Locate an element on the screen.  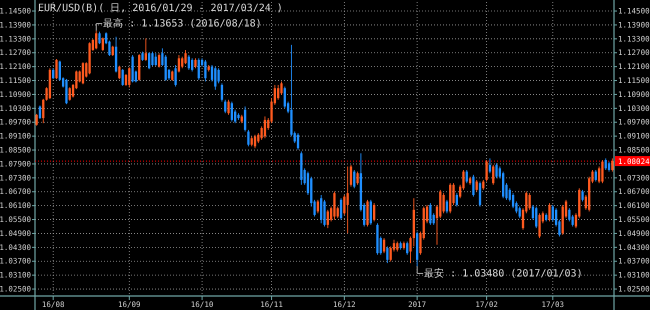
annotation: 最安 : 1.03480 (2017/01/03) is located at coordinates (503, 273).